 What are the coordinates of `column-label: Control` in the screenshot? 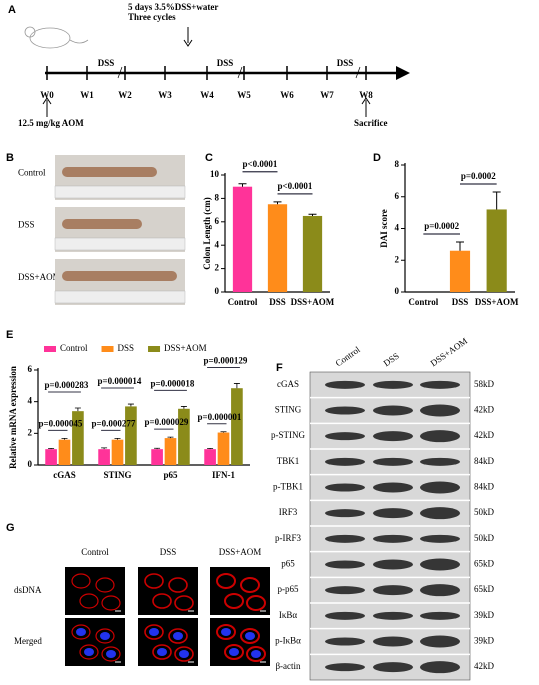 It's located at (95, 552).